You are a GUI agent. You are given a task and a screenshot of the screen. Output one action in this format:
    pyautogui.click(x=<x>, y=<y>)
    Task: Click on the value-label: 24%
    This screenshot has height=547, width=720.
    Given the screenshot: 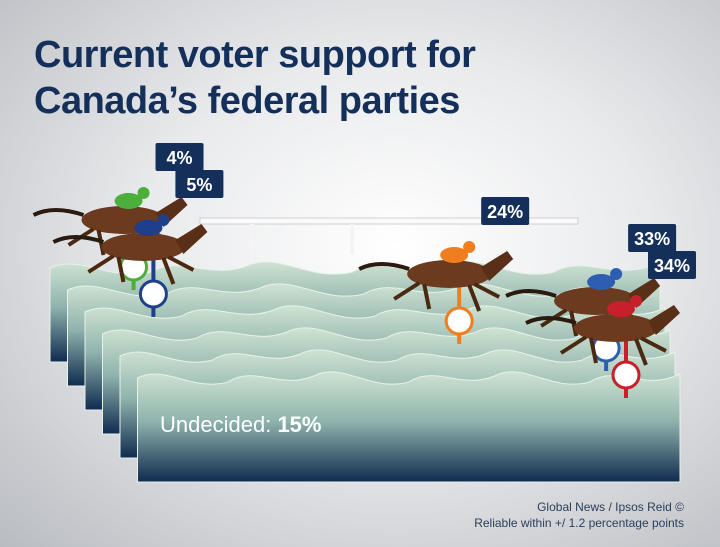 What is the action you would take?
    pyautogui.click(x=505, y=212)
    